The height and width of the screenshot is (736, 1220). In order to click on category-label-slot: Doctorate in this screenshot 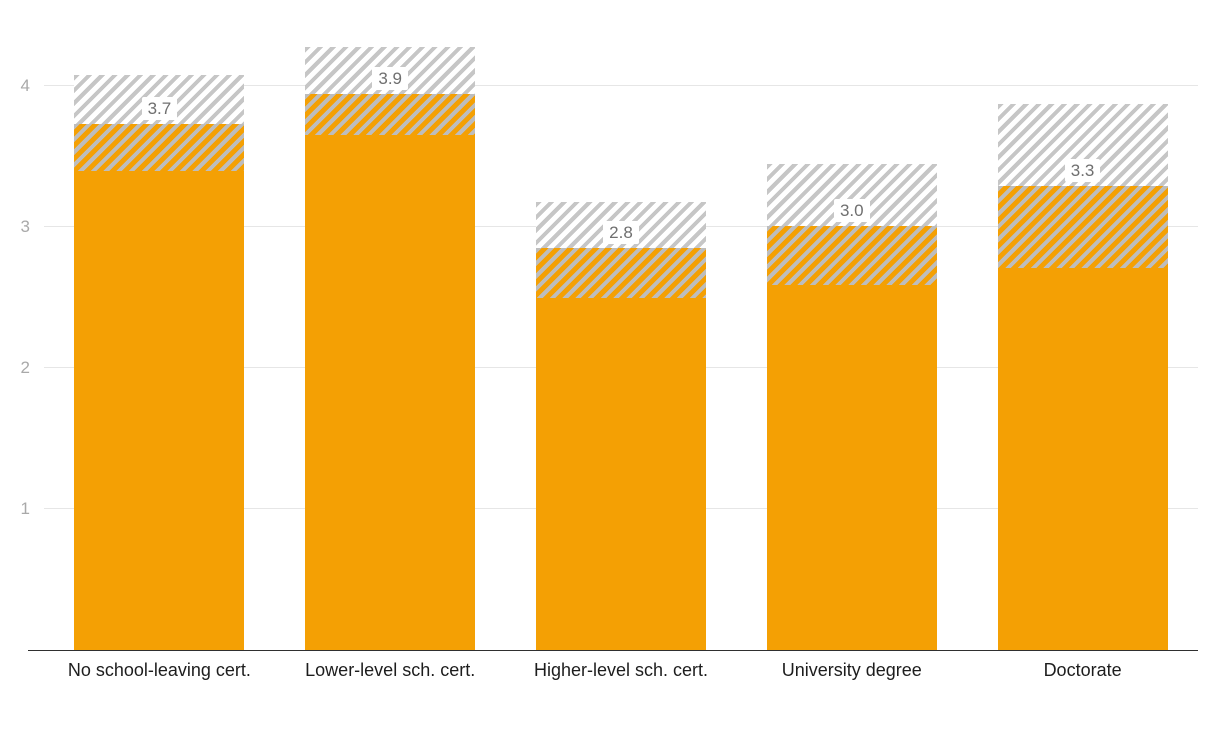, I will do `click(1082, 670)`.